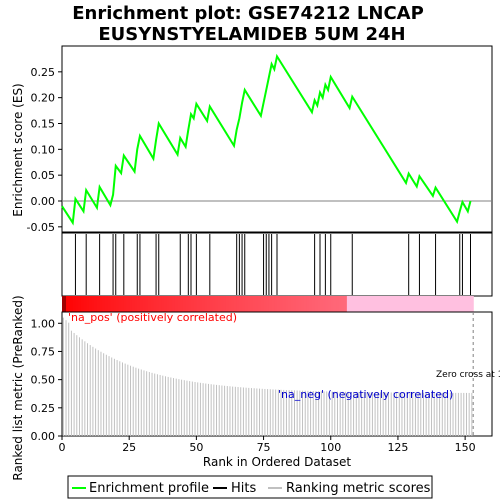  What do you see at coordinates (41, 227) in the screenshot?
I see `es-tick-label: -0.05` at bounding box center [41, 227].